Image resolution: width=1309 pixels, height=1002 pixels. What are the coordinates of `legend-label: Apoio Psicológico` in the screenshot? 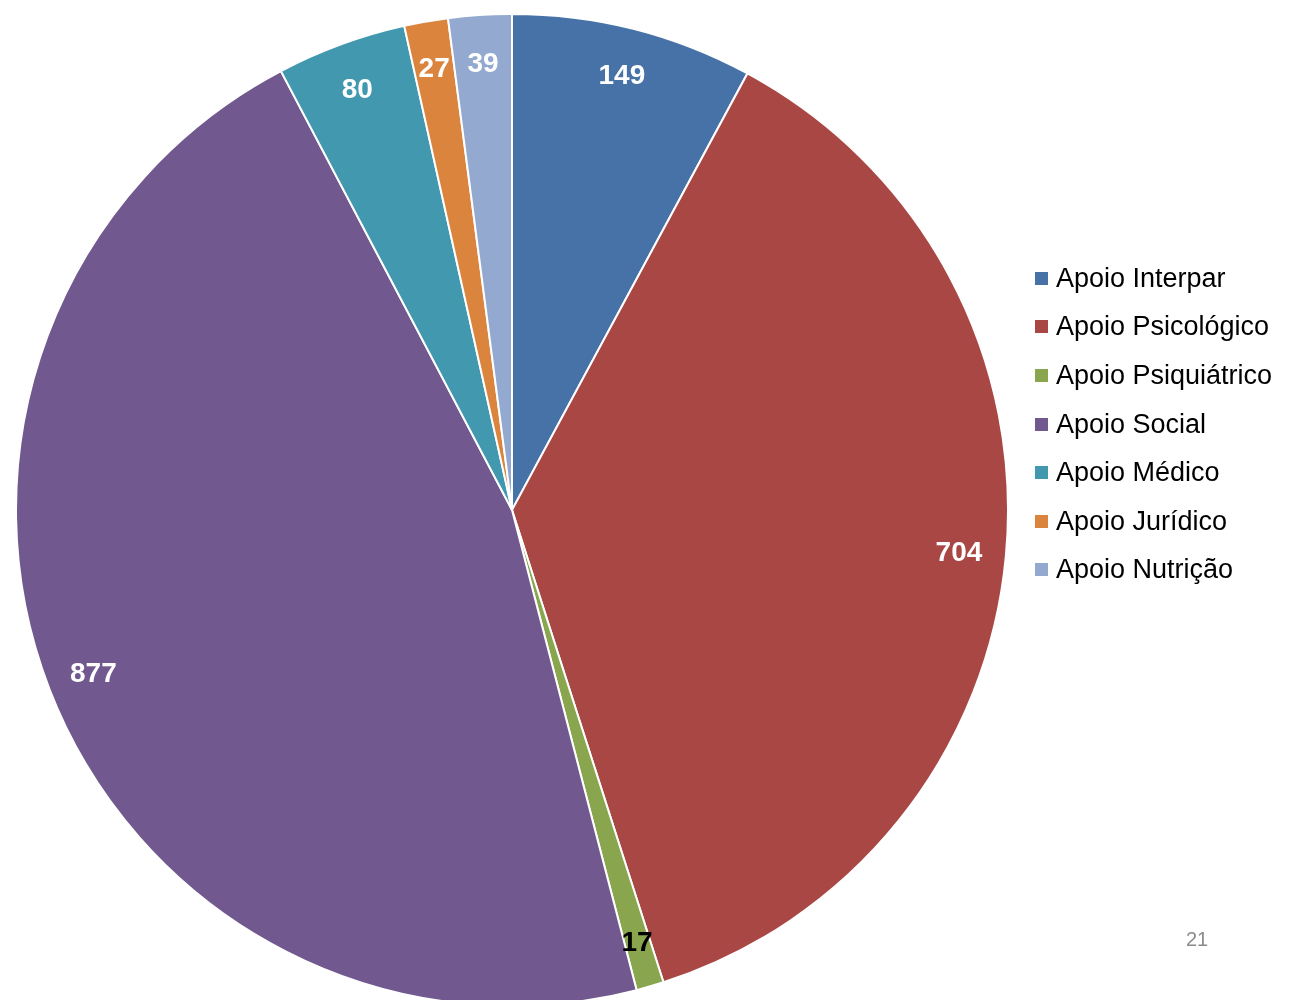 It's located at (1163, 327).